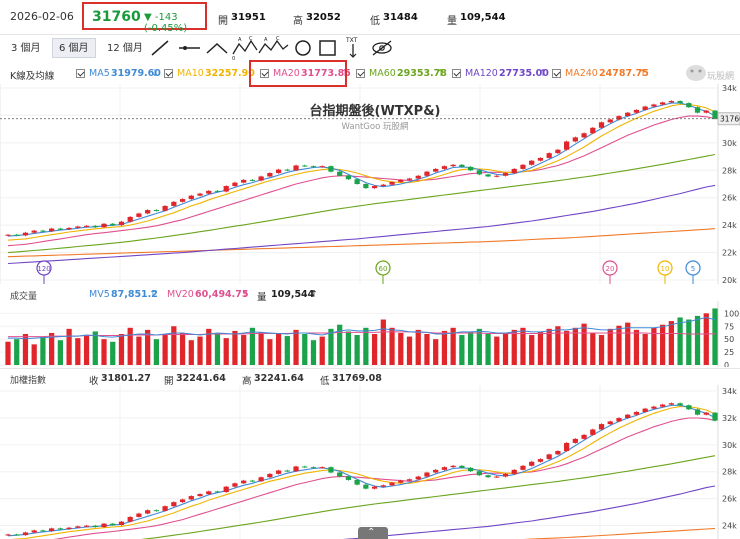 This screenshot has height=539, width=740. I want to click on low-value: 31484, so click(400, 17).